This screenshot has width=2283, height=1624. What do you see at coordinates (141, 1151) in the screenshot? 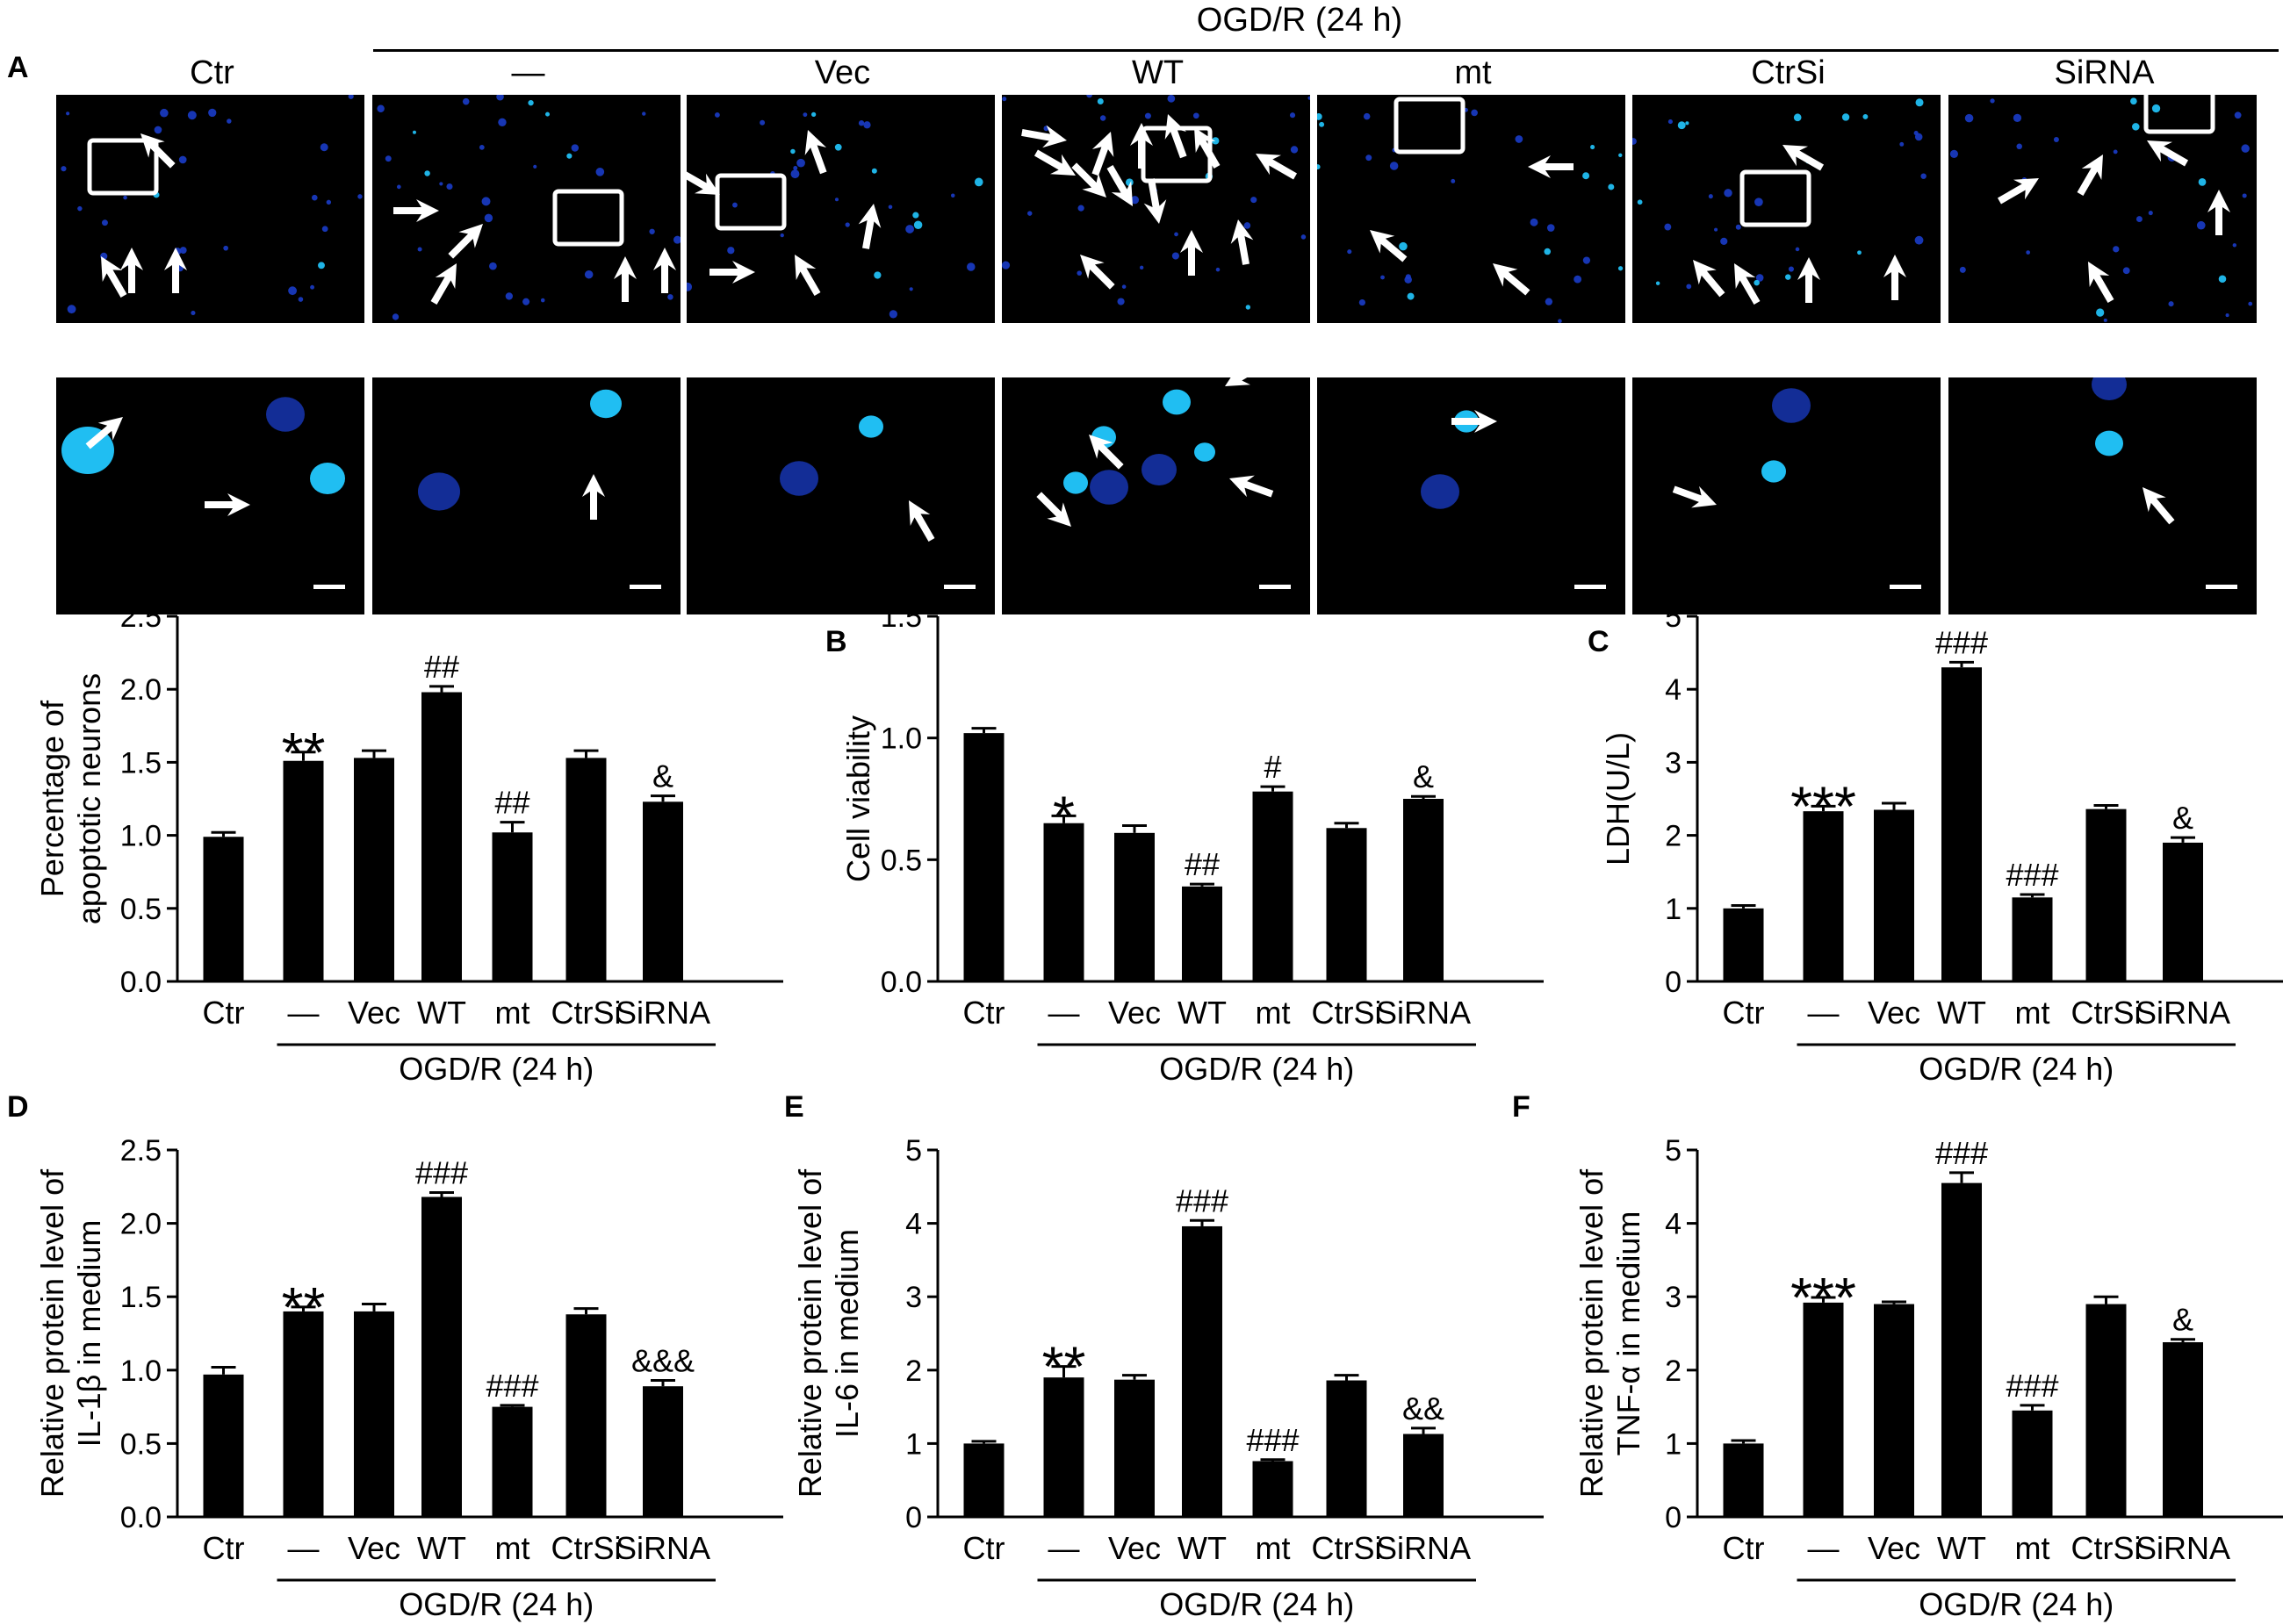
I see `y-tick-label: 2.5` at bounding box center [141, 1151].